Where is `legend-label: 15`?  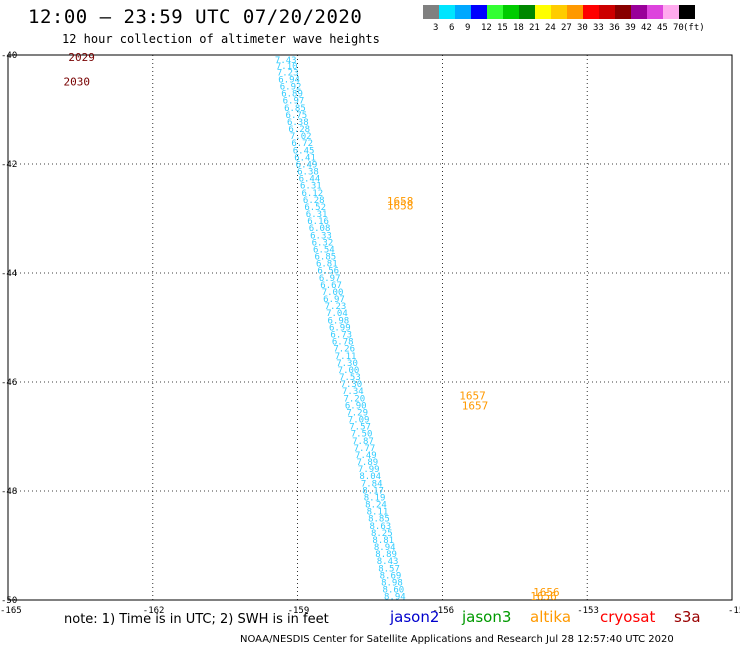 legend-label: 15 is located at coordinates (502, 28).